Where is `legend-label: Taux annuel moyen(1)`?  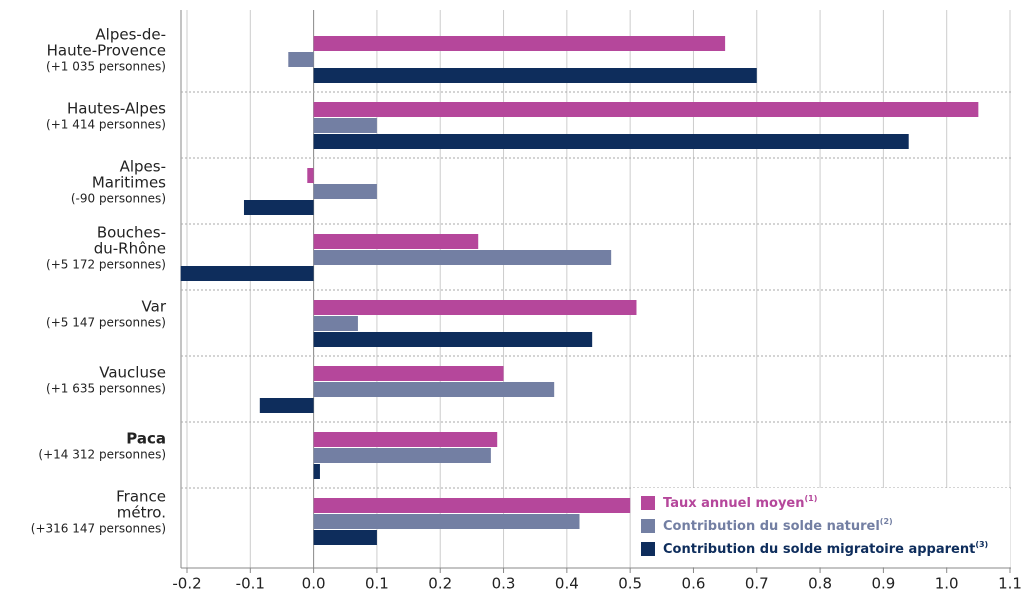
legend-label: Taux annuel moyen(1) is located at coordinates (740, 502).